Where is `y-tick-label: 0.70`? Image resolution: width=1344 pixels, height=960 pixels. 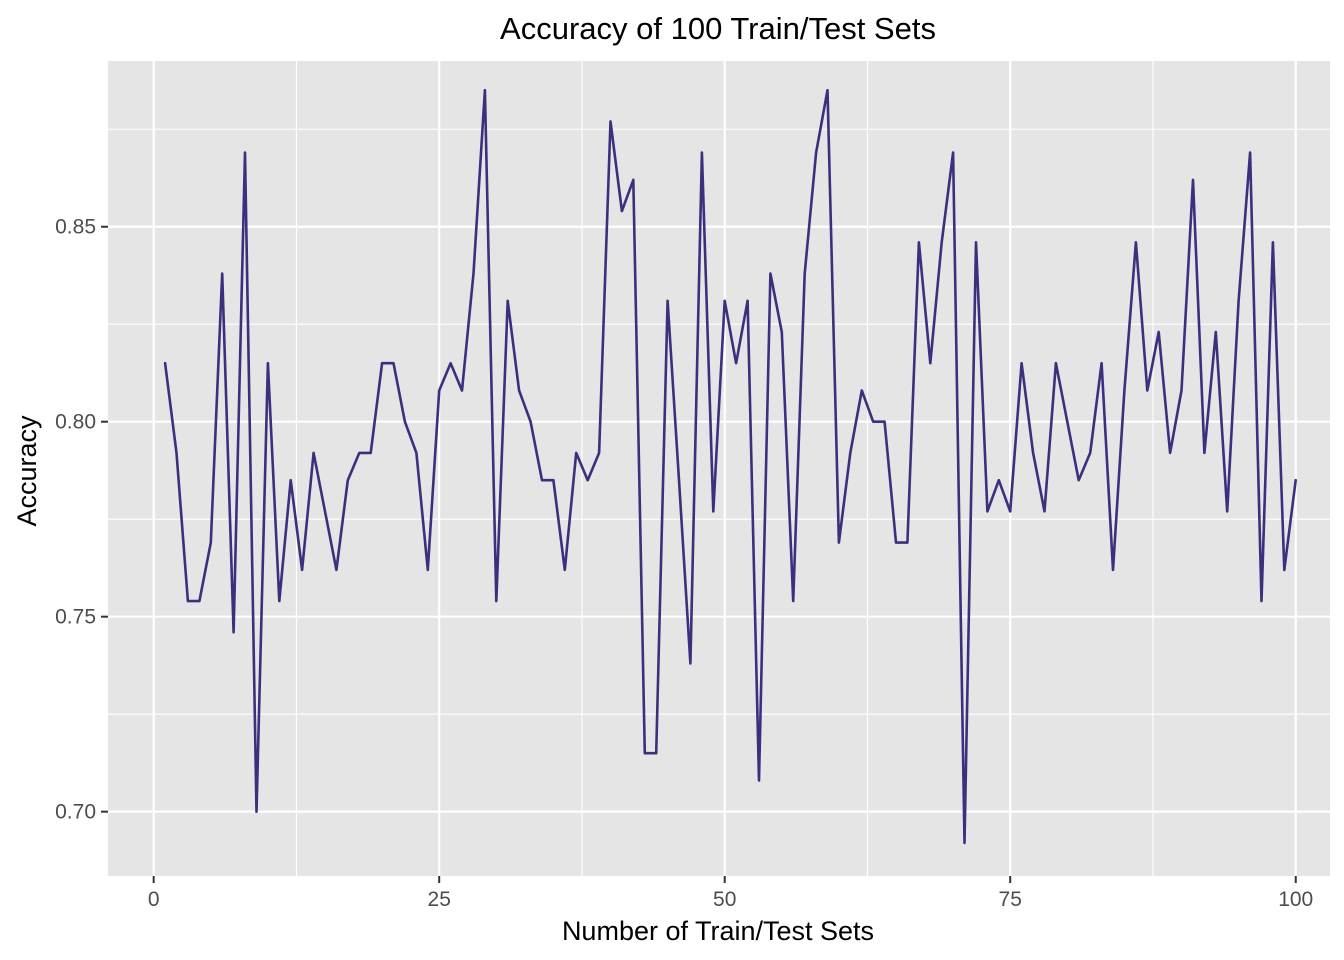 y-tick-label: 0.70 is located at coordinates (75, 812).